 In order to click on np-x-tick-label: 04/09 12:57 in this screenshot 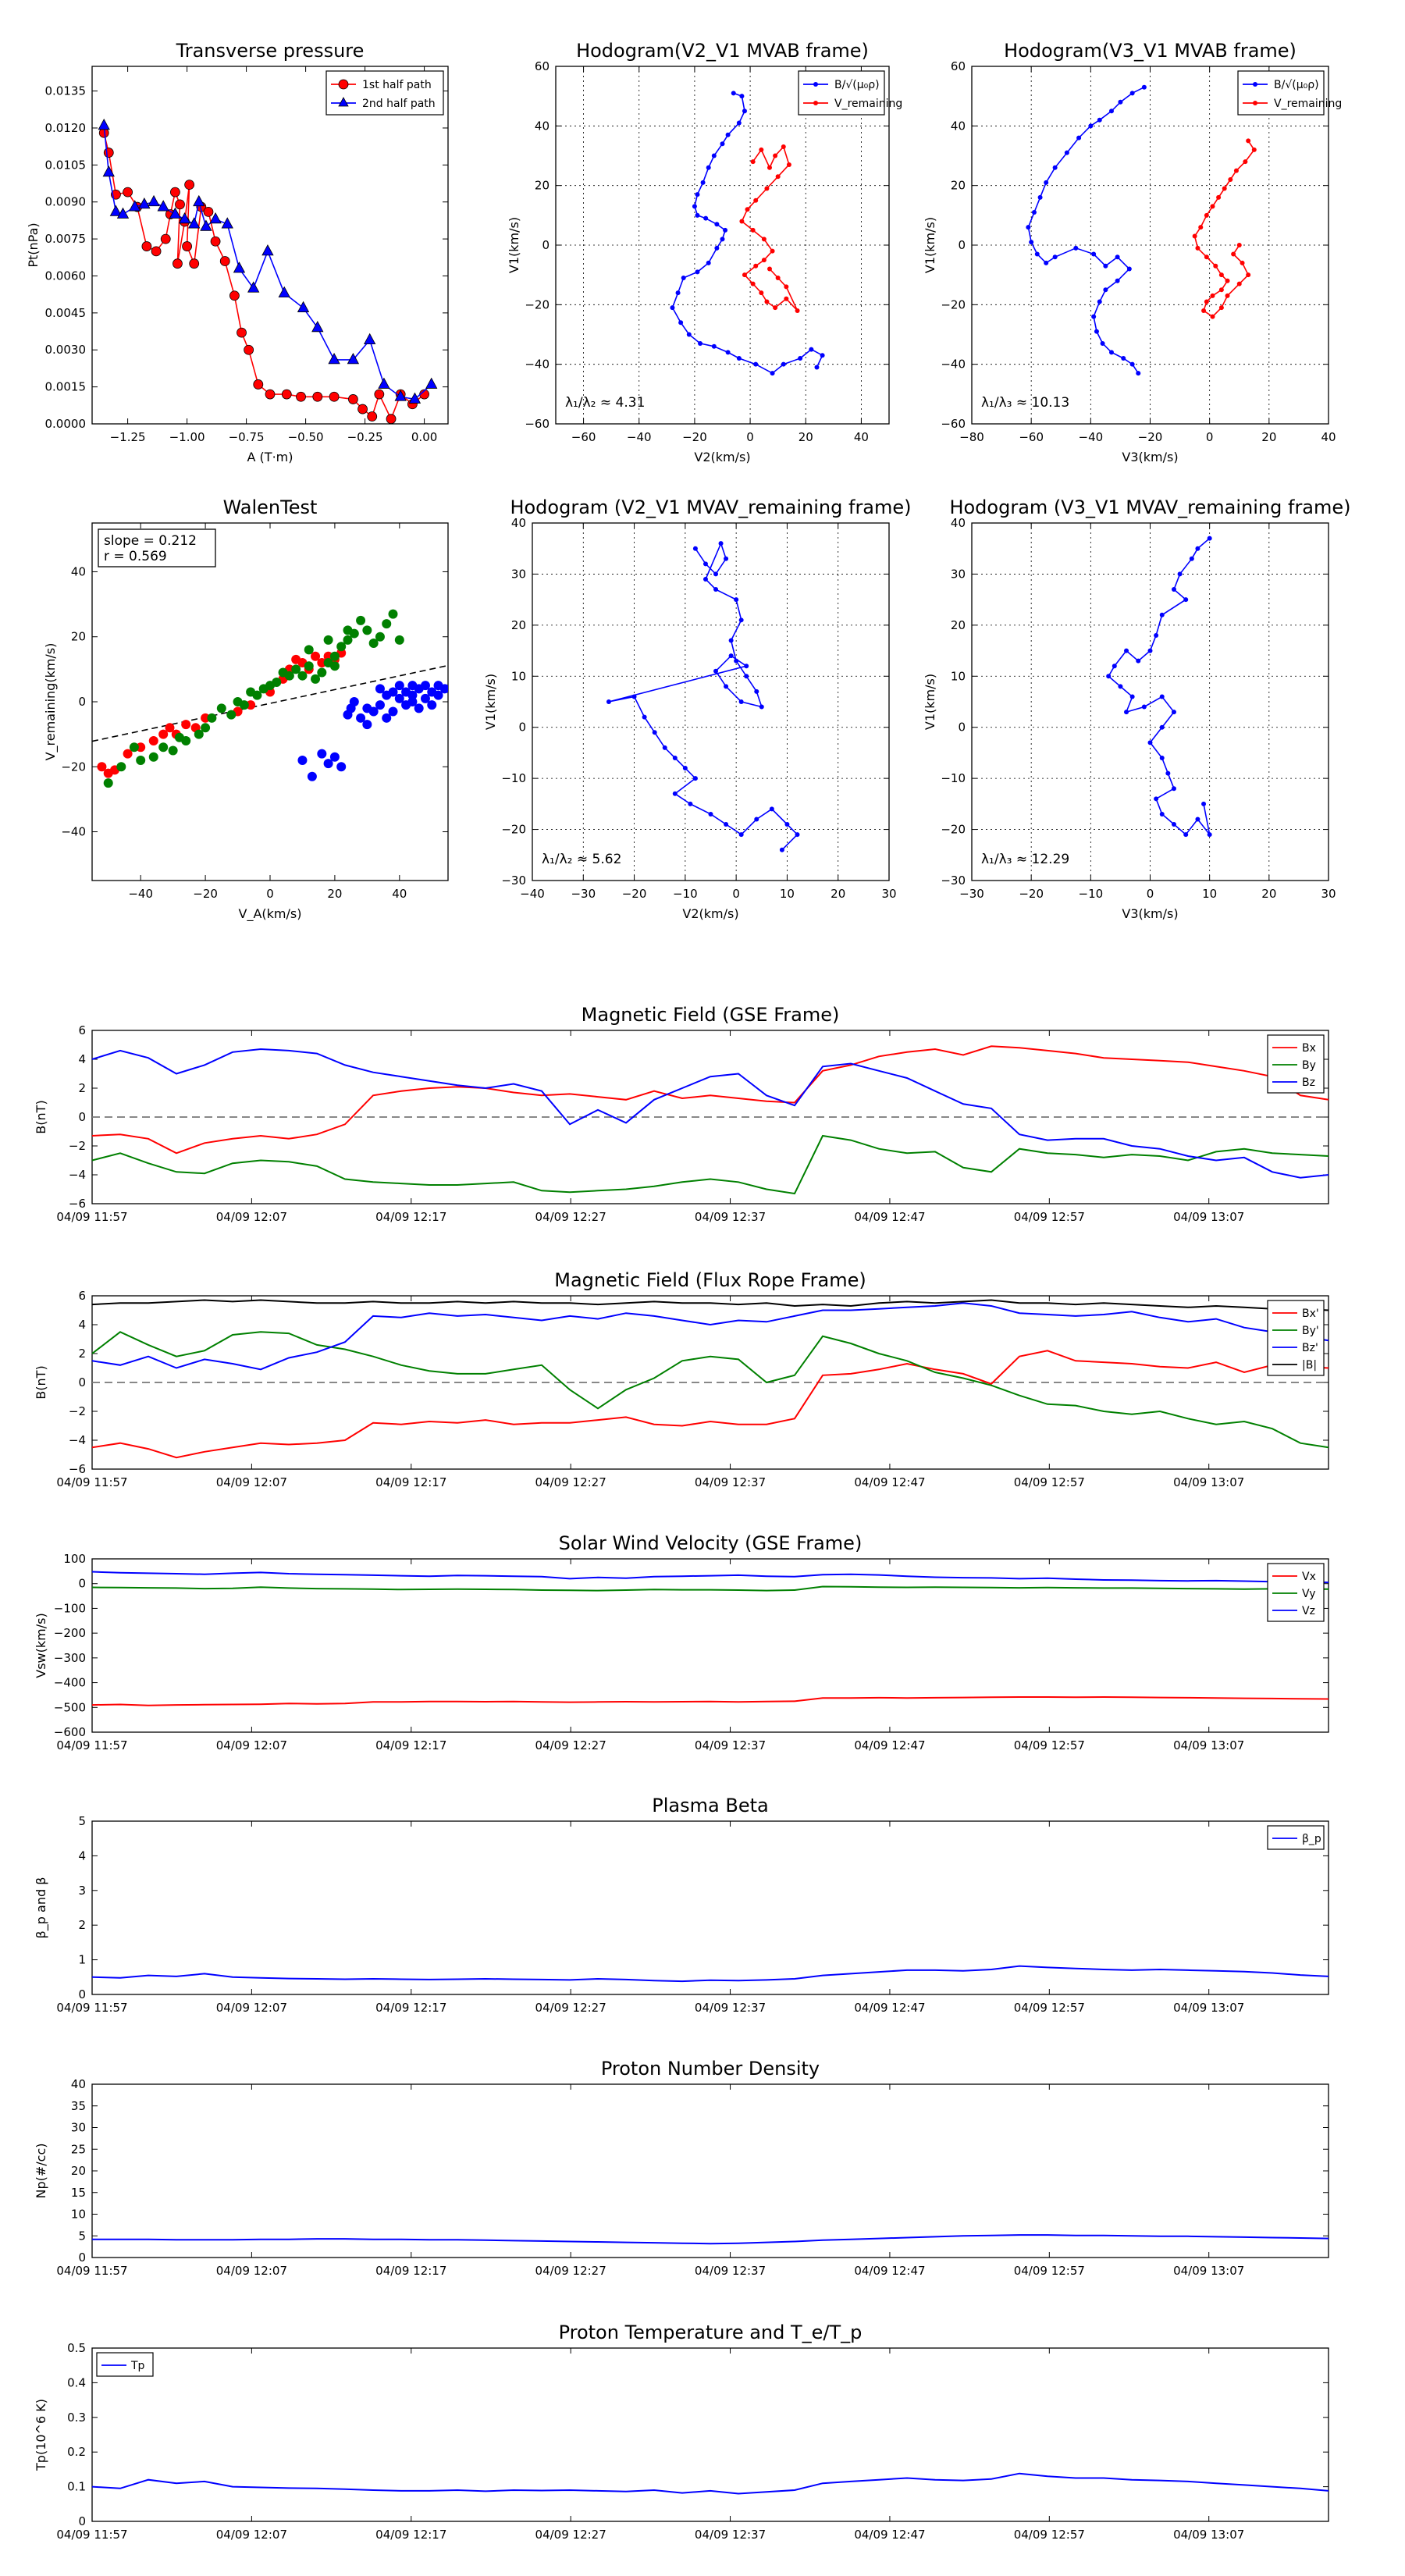, I will do `click(1049, 2271)`.